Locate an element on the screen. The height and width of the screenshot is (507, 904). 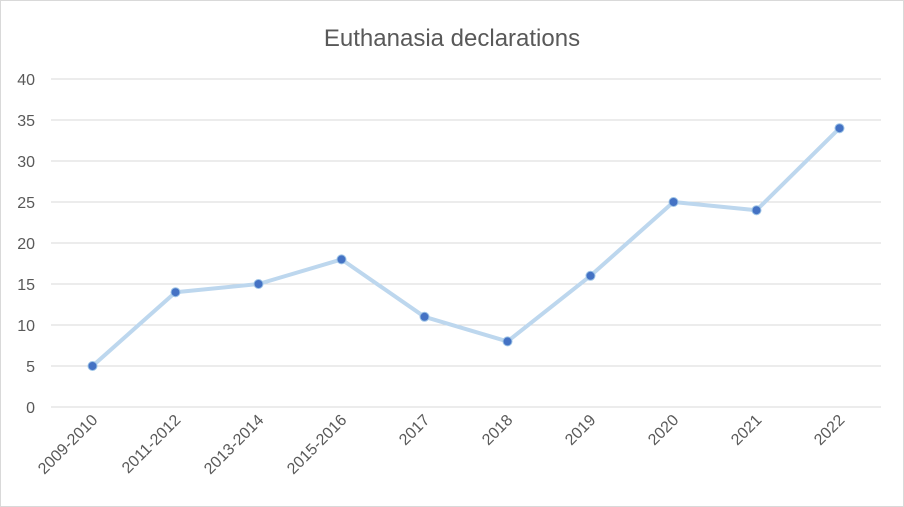
x-tick-label: 2019 is located at coordinates (580, 430).